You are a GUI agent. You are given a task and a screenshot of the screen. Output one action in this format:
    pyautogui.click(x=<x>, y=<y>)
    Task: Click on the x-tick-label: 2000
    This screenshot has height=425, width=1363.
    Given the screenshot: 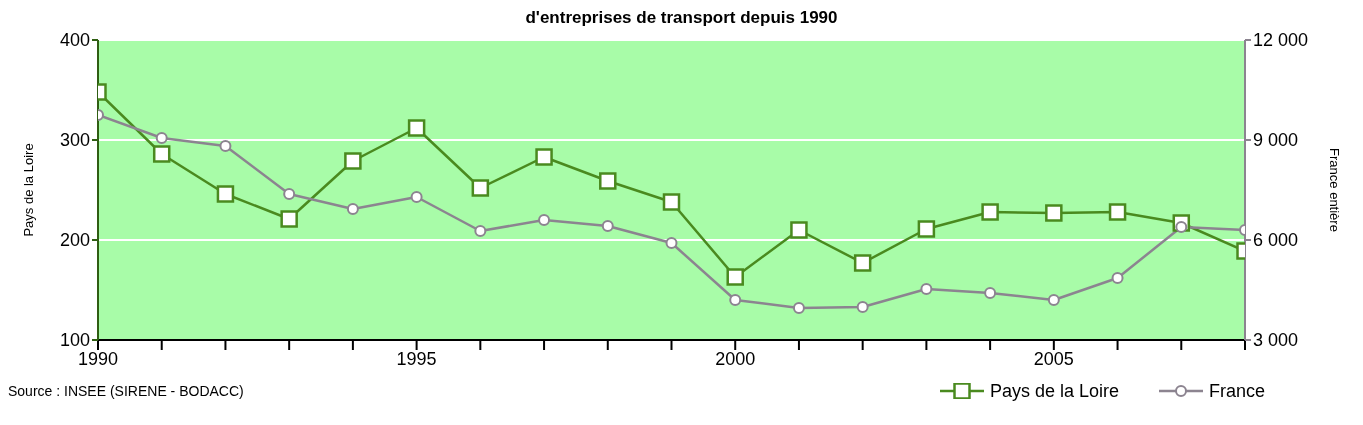 What is the action you would take?
    pyautogui.click(x=735, y=358)
    